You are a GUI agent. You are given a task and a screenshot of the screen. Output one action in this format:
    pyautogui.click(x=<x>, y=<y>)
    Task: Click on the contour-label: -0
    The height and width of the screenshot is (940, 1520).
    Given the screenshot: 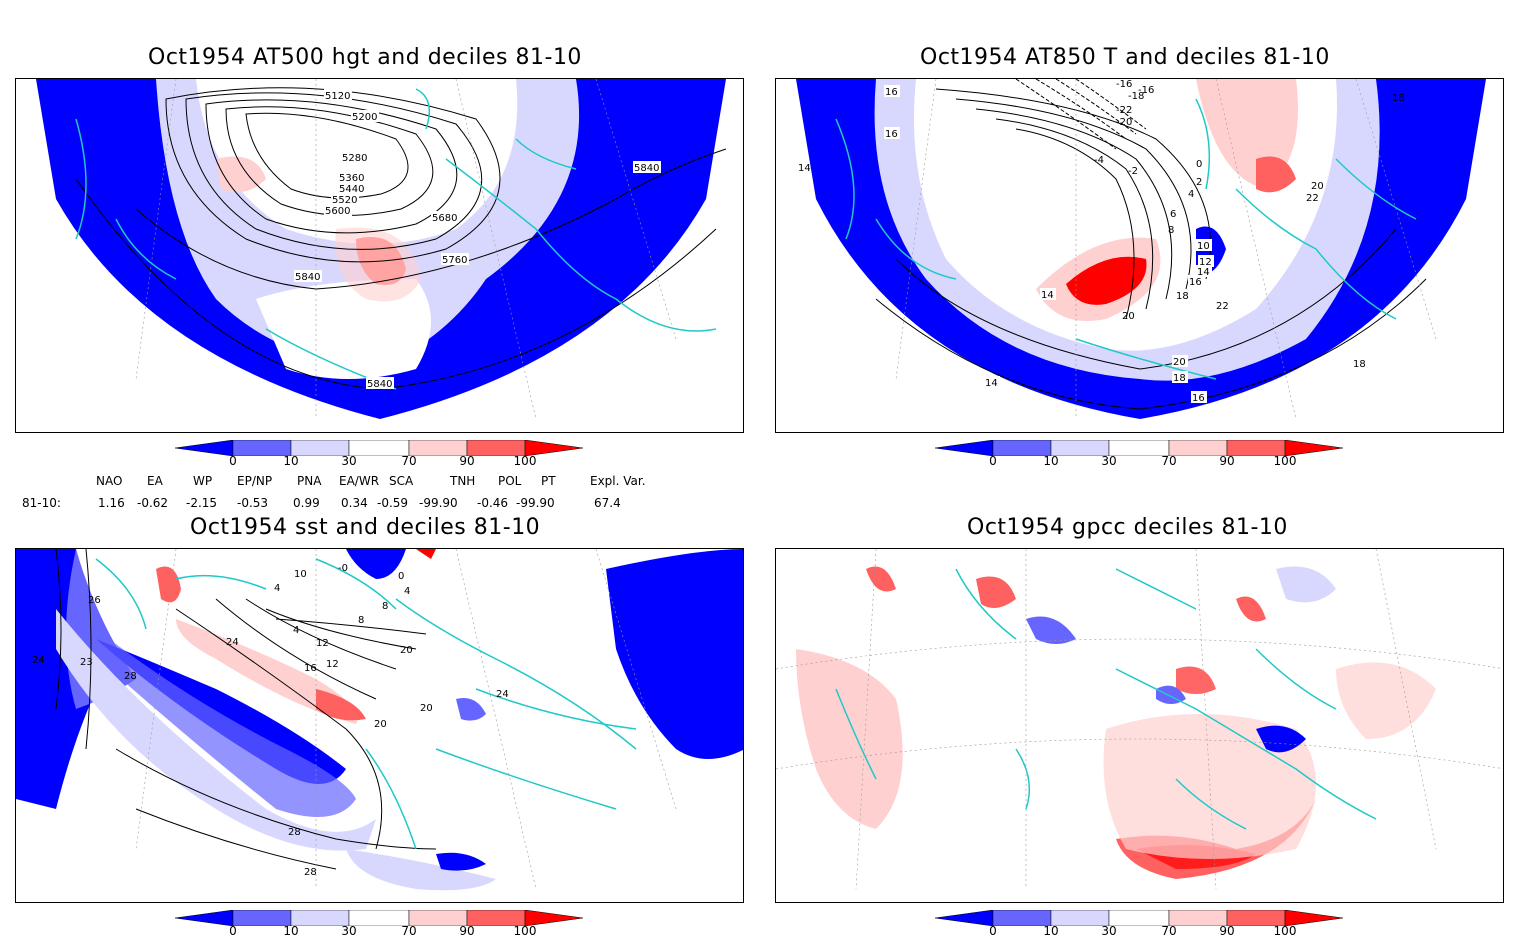 What is the action you would take?
    pyautogui.click(x=343, y=568)
    